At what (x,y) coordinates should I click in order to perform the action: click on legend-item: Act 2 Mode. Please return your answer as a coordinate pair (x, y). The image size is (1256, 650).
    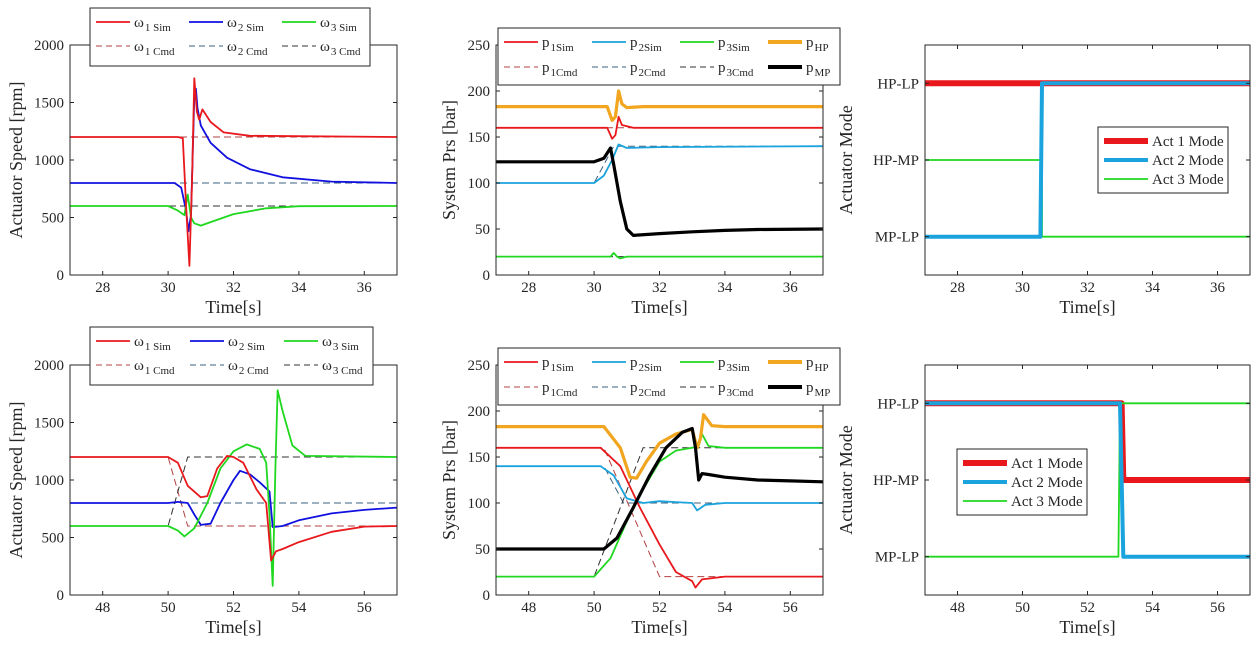
    Looking at the image, I should click on (1023, 483).